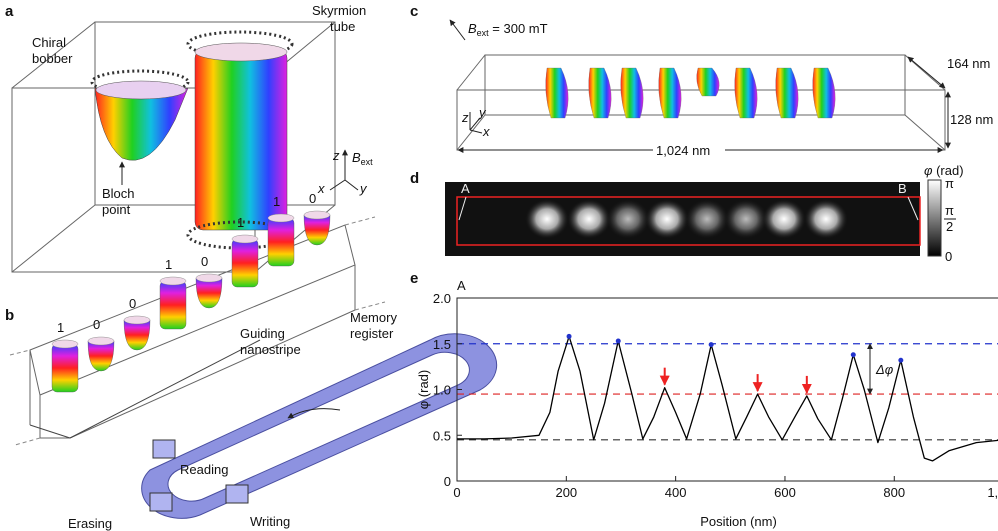 Image resolution: width=998 pixels, height=531 pixels. Describe the element at coordinates (727, 398) in the screenshot. I see `line-series` at that location.